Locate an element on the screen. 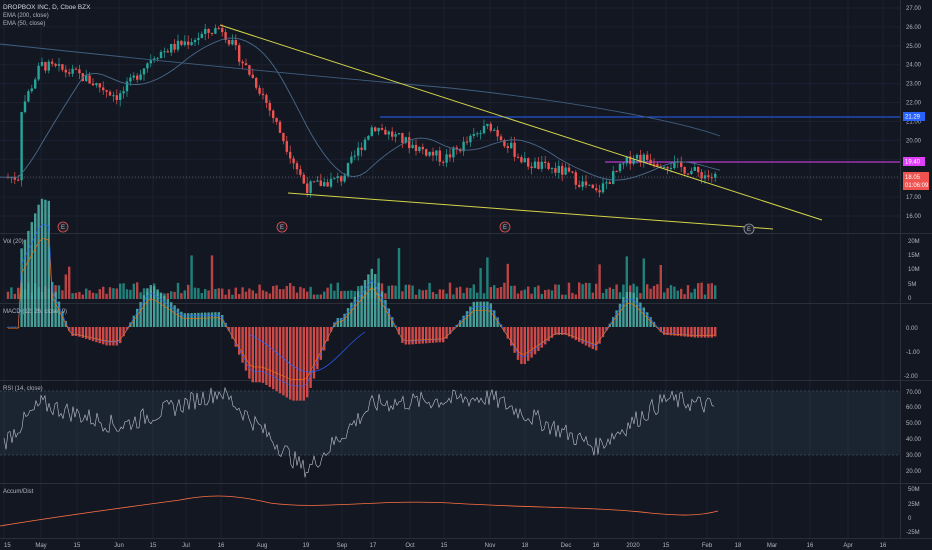 The height and width of the screenshot is (550, 932). rsi-line is located at coordinates (359, 432).